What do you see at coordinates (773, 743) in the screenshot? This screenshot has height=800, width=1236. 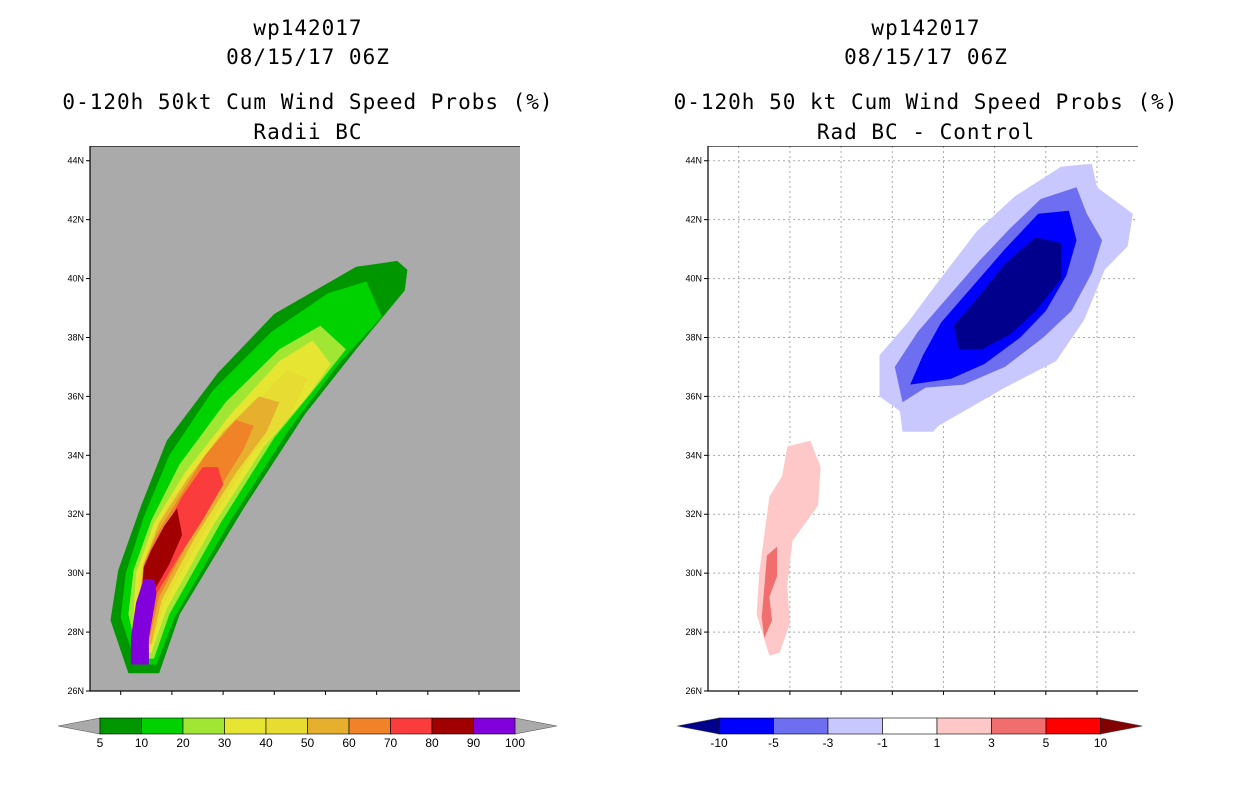 I see `colorbar-label: -5` at bounding box center [773, 743].